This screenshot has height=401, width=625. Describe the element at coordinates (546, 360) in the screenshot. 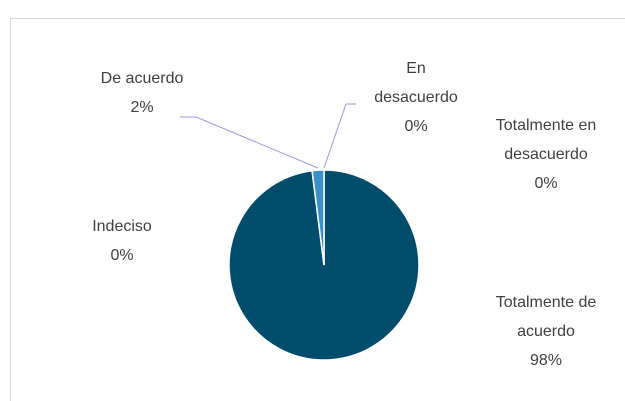

I see `value-label: 98%` at that location.